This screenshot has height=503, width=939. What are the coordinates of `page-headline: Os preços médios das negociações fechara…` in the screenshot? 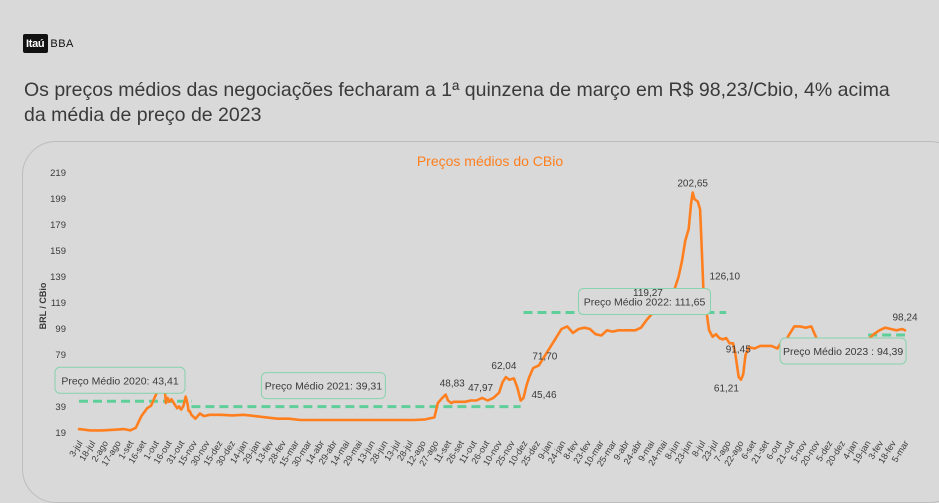 It's located at (457, 102).